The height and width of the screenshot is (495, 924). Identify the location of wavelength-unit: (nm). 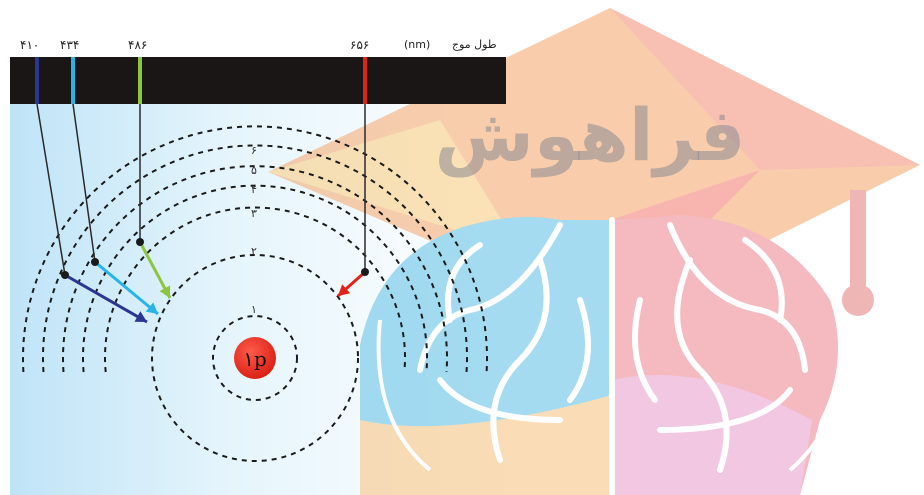
(417, 44).